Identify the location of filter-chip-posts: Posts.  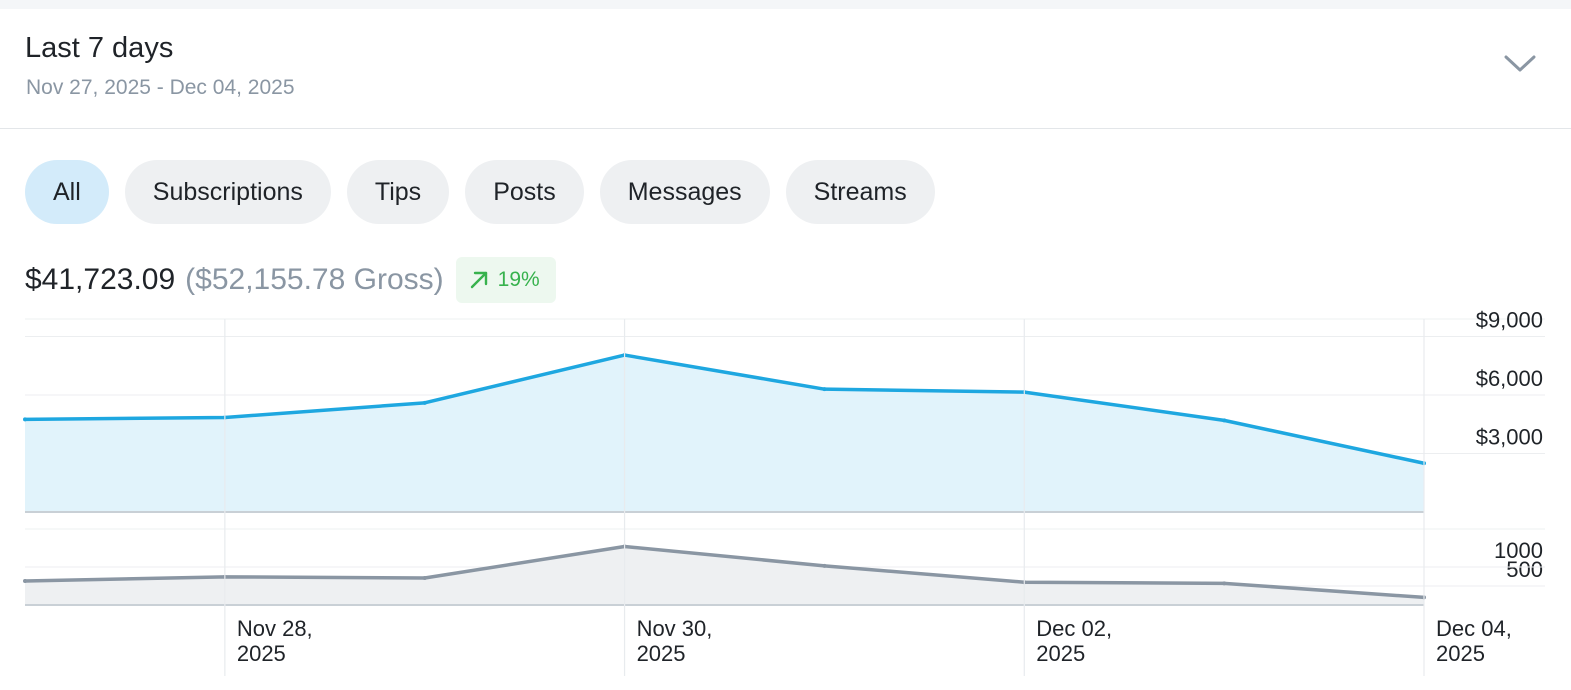
(524, 192).